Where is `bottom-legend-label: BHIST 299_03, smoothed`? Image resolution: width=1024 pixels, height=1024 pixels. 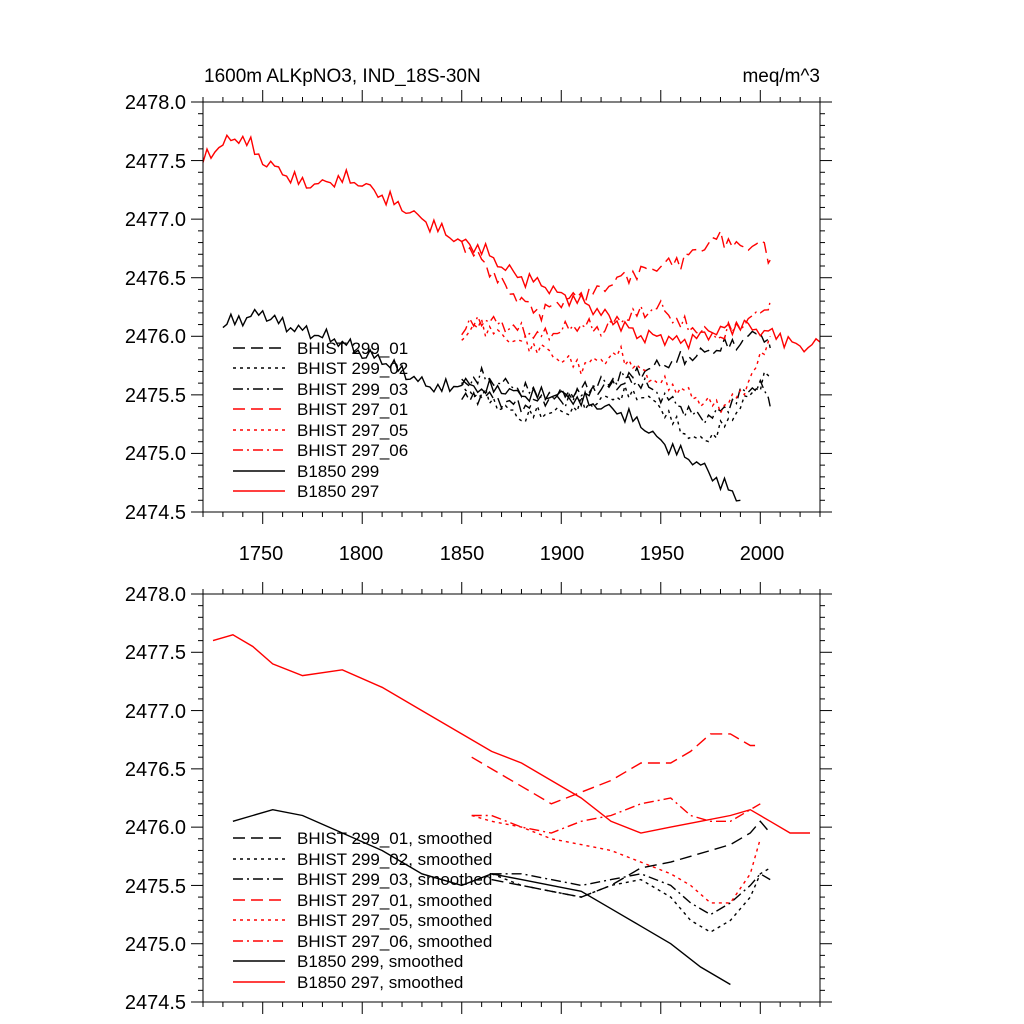
bottom-legend-label: BHIST 299_03, smoothed is located at coordinates (394, 879).